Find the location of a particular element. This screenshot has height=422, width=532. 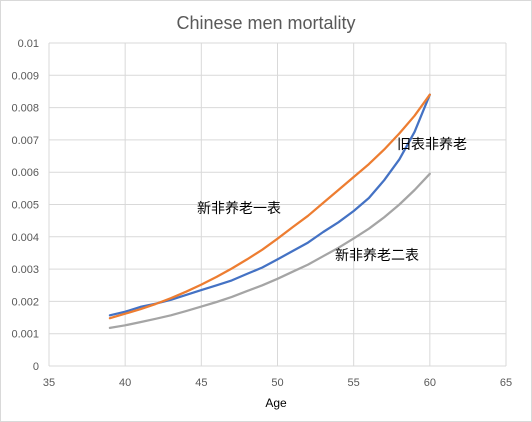

y-tick-label: 0.002 is located at coordinates (25, 302).